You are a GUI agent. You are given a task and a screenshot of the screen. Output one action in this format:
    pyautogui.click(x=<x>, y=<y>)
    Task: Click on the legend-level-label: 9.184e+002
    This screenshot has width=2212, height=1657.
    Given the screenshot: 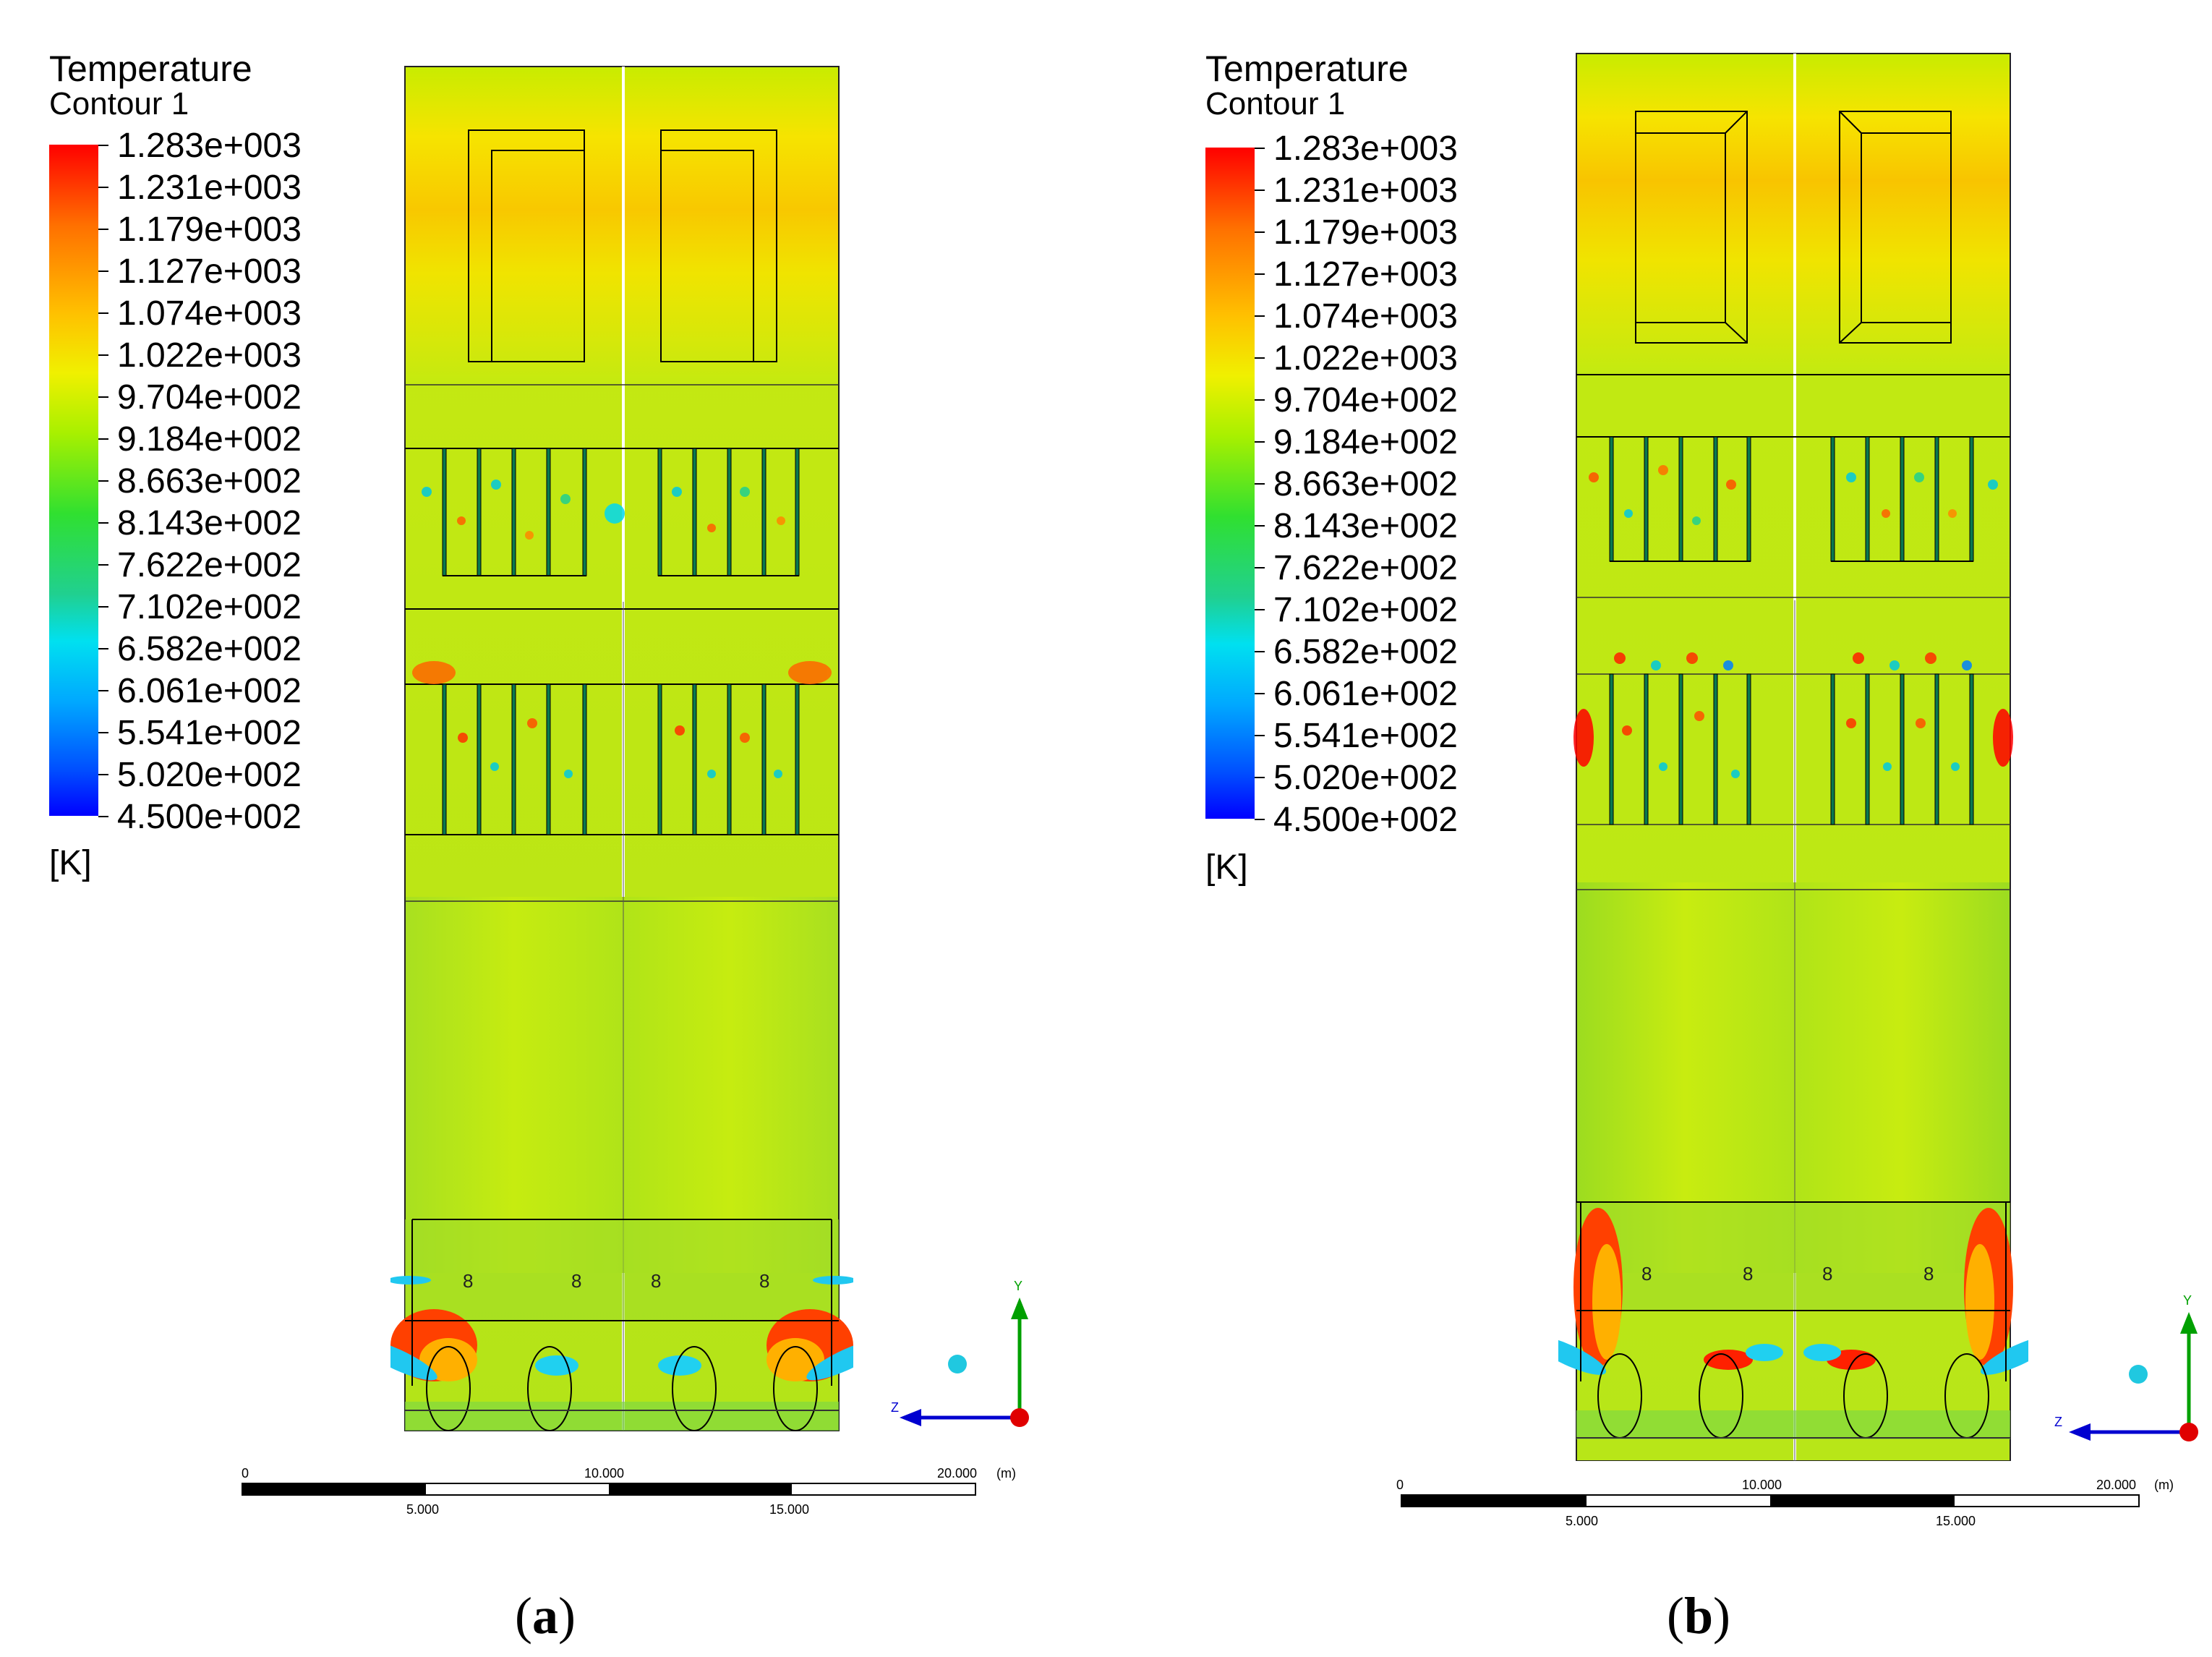 What is the action you would take?
    pyautogui.click(x=1365, y=442)
    